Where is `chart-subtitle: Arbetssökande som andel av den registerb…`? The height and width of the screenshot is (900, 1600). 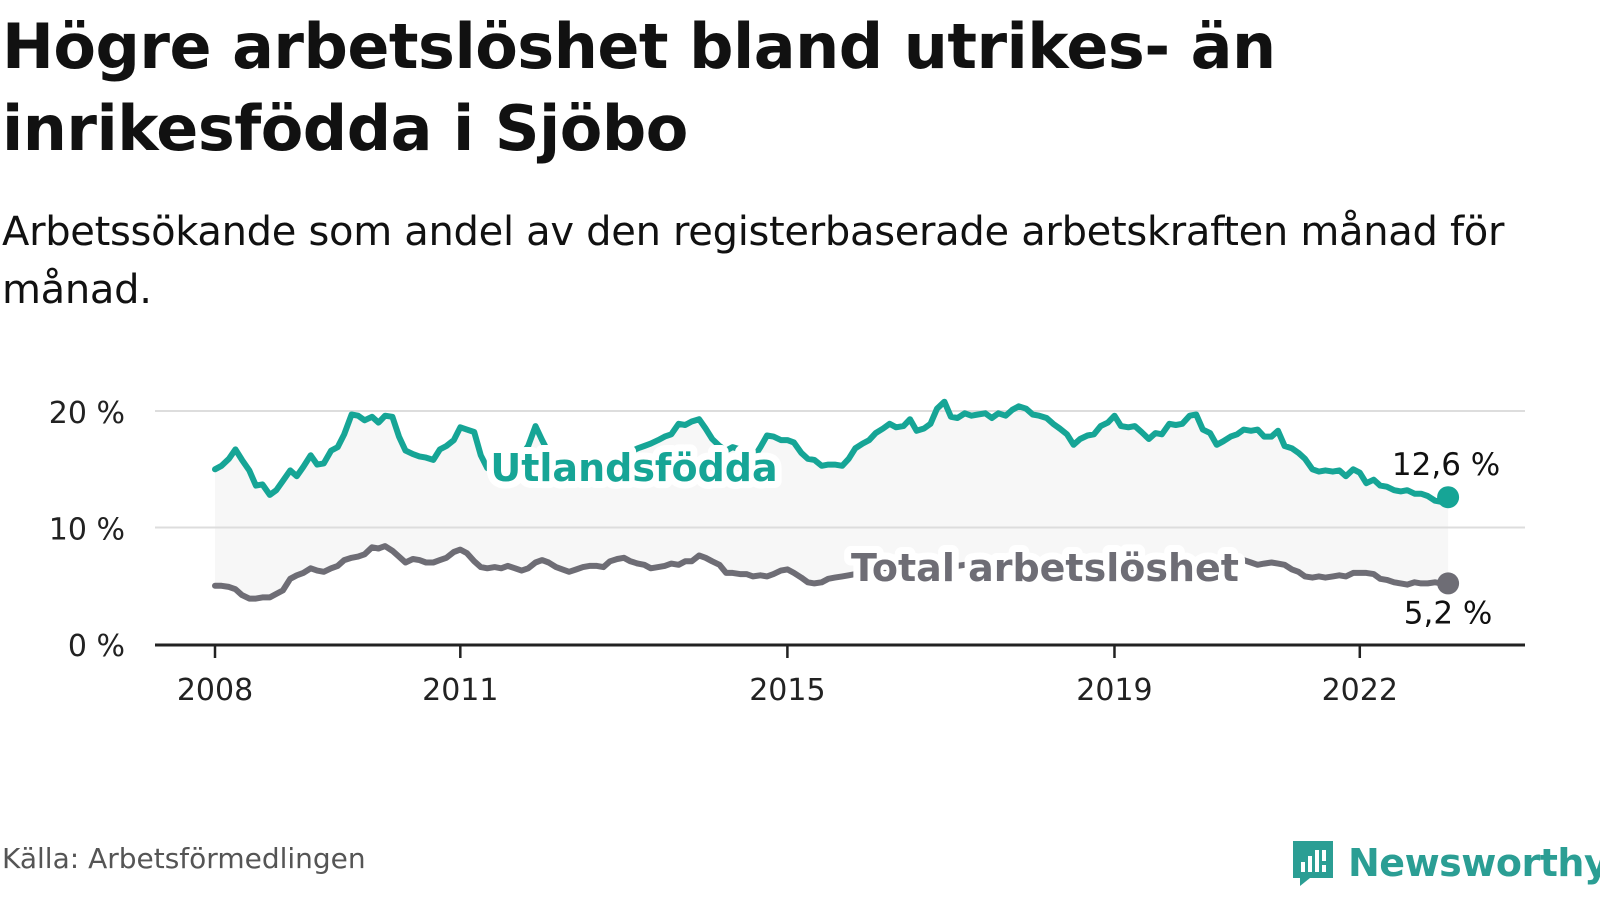
chart-subtitle: Arbetssökande som andel av den registerb… is located at coordinates (753, 261).